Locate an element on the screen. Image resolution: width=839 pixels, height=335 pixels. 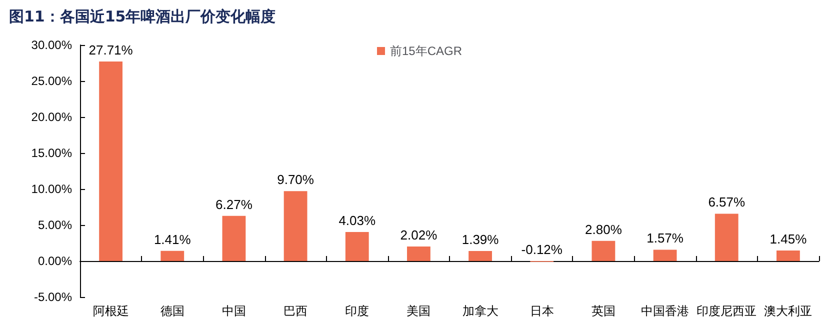
y-tick-label: 20.00% is located at coordinates (51, 117).